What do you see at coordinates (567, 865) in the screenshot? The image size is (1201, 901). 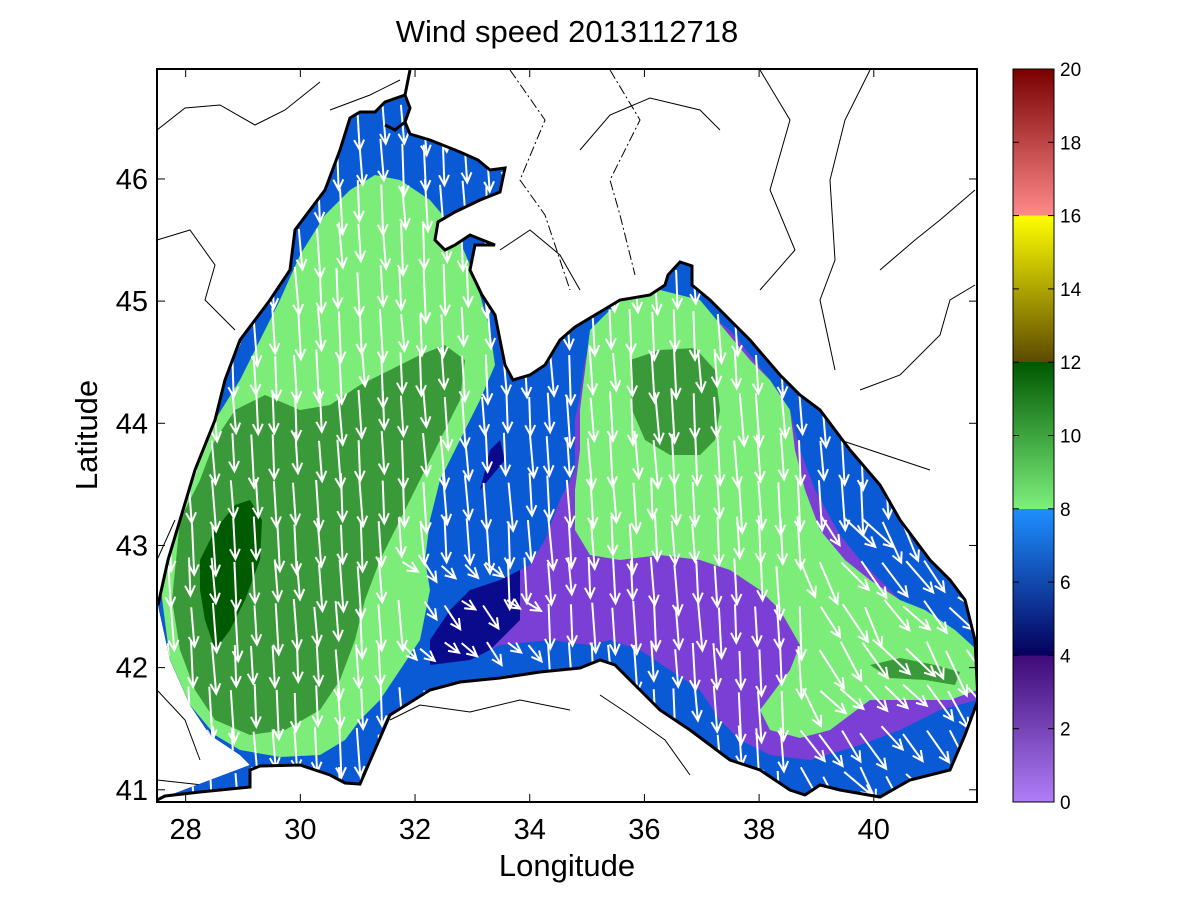 I see `x-axis-label: Longitude` at bounding box center [567, 865].